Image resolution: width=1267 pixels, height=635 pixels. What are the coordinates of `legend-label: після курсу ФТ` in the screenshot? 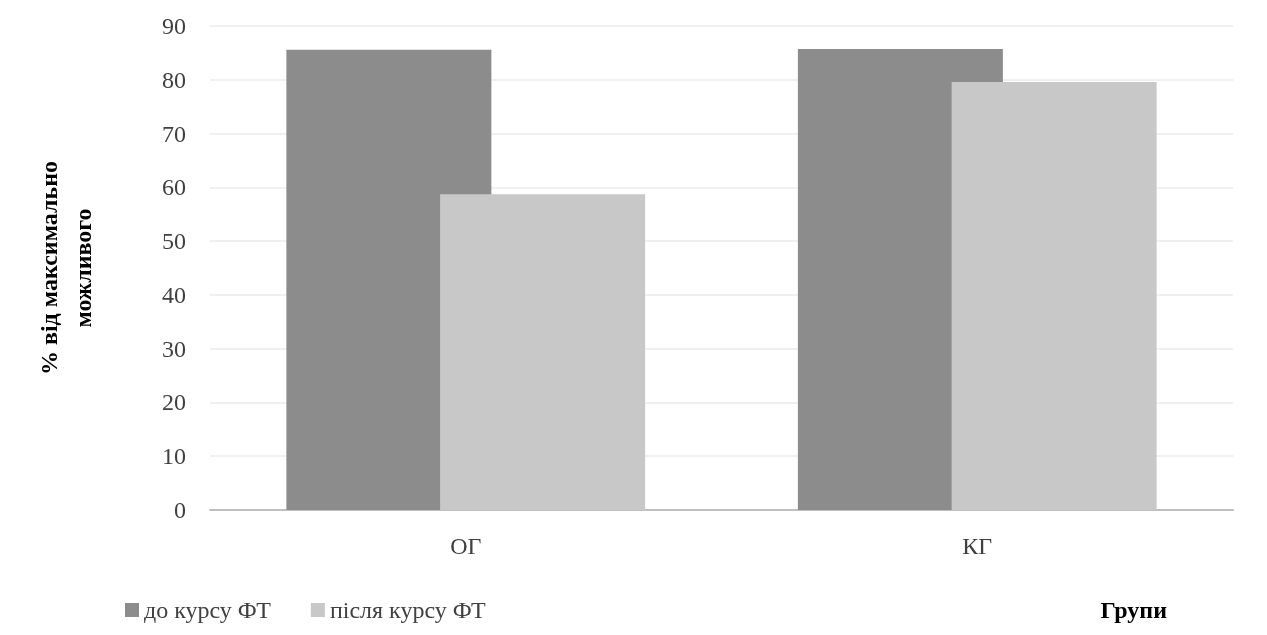 It's located at (408, 610).